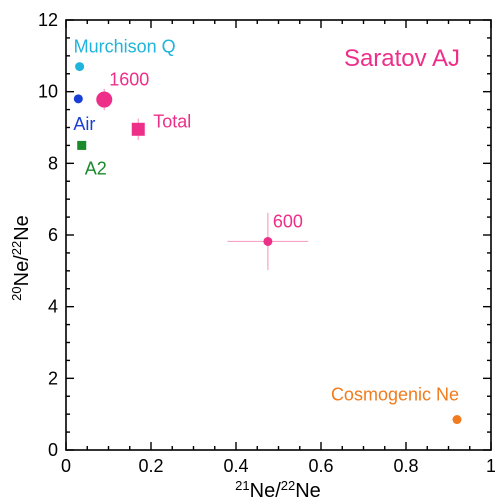  What do you see at coordinates (53, 378) in the screenshot?
I see `y-tick-label: 2` at bounding box center [53, 378].